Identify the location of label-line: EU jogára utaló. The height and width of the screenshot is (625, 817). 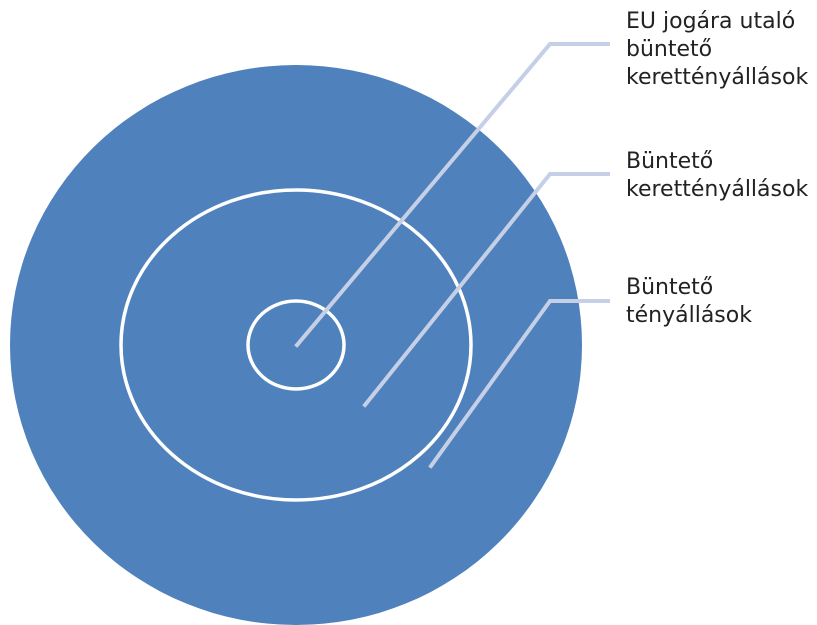
(710, 21).